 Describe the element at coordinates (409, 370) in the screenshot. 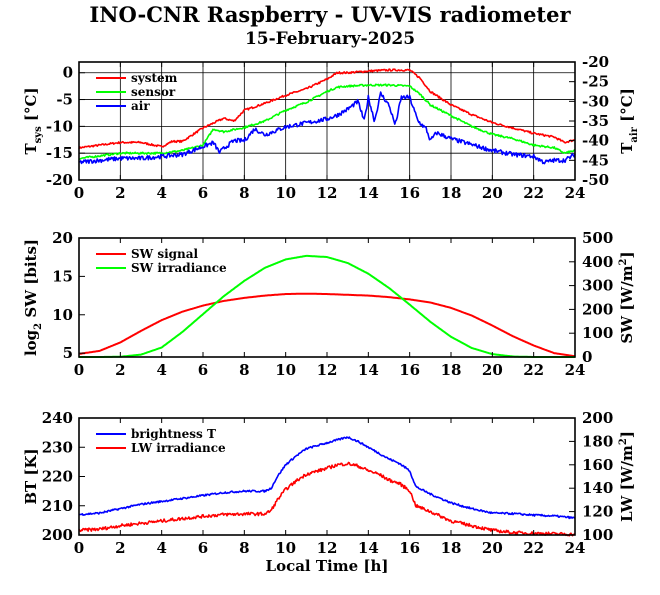

I see `panel-2-x-tick-label: 16` at that location.